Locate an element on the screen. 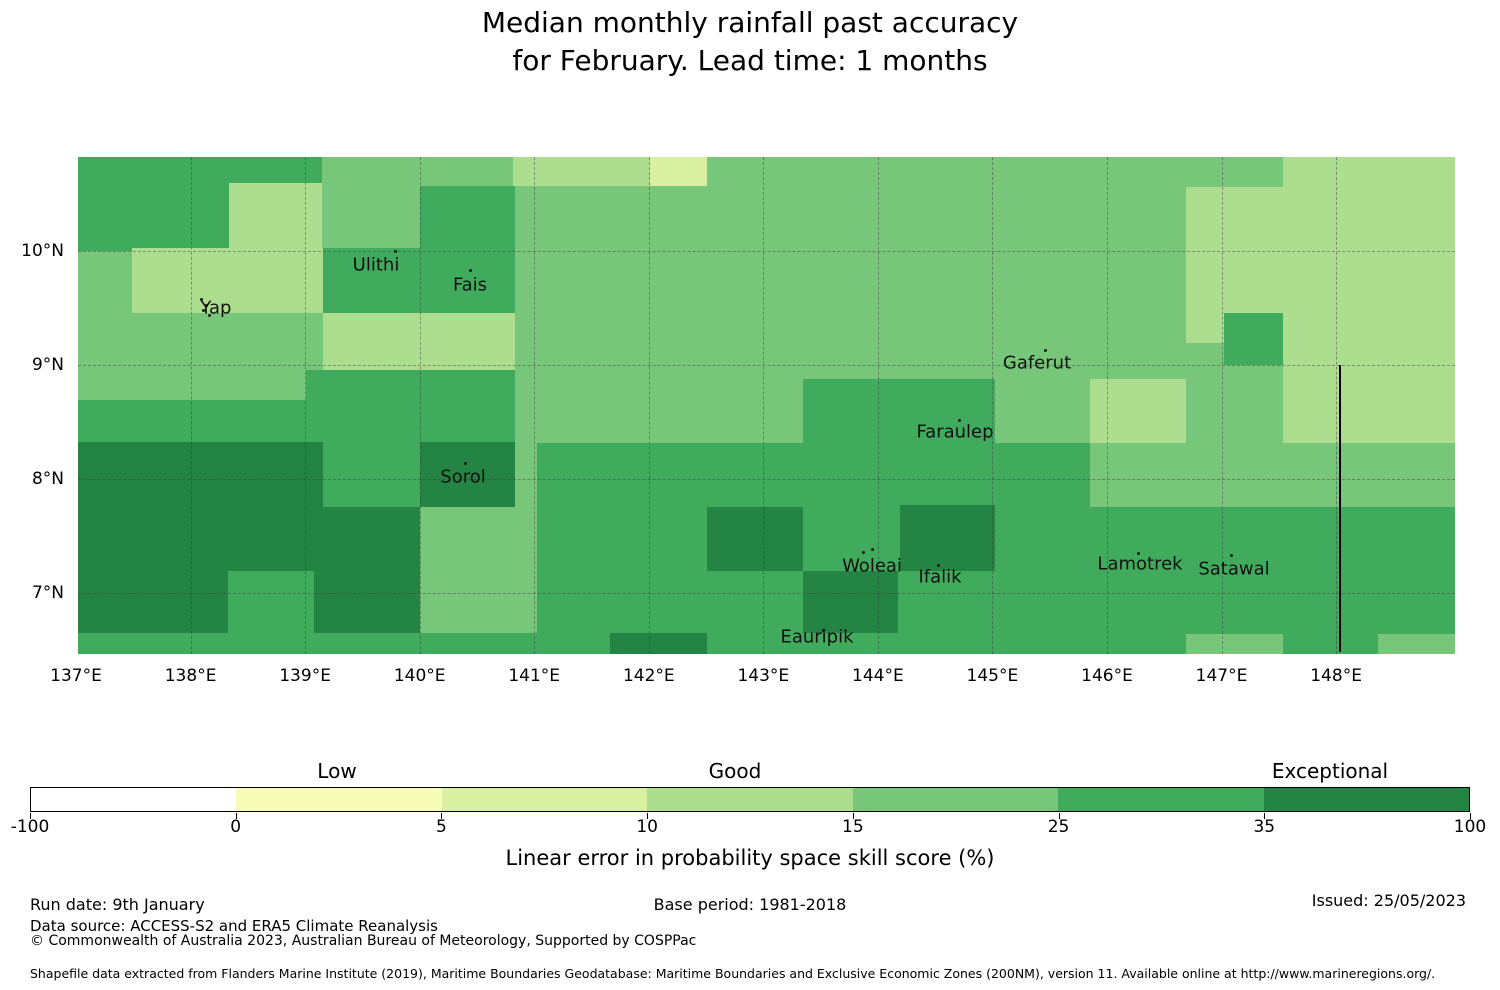 This screenshot has width=1500, height=990. place-label-lamotrek: Lamotrek is located at coordinates (1140, 564).